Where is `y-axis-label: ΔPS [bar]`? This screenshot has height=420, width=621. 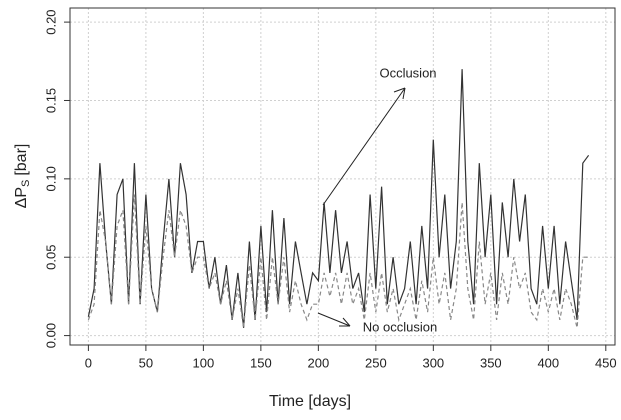
y-axis-label: ΔPS [bar] is located at coordinates (22, 176).